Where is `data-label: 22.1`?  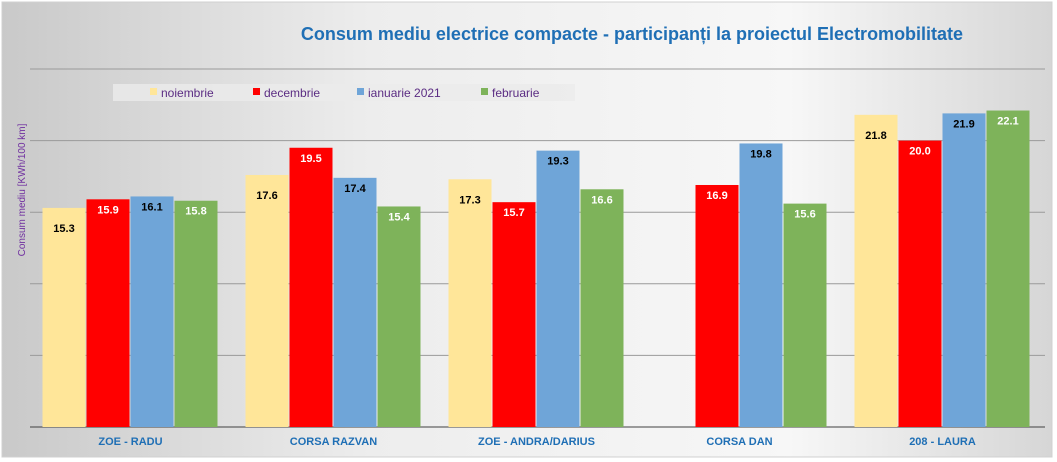
data-label: 22.1 is located at coordinates (1007, 122).